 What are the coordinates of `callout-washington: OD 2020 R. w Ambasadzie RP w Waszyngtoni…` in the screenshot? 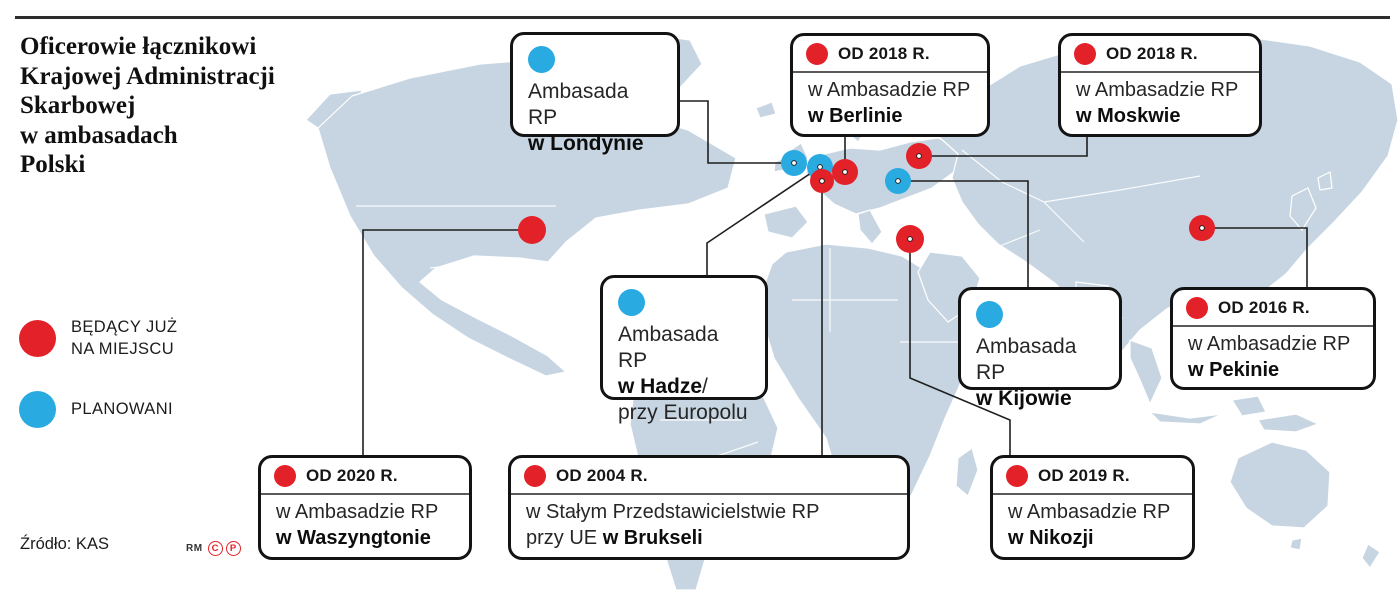 It's located at (365, 507).